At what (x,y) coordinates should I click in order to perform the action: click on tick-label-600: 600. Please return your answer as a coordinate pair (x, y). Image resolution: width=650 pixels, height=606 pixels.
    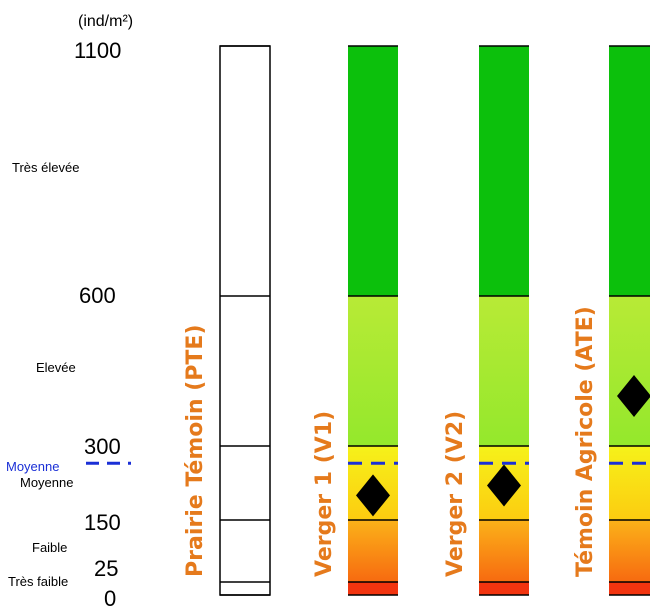
    Looking at the image, I should click on (97, 295).